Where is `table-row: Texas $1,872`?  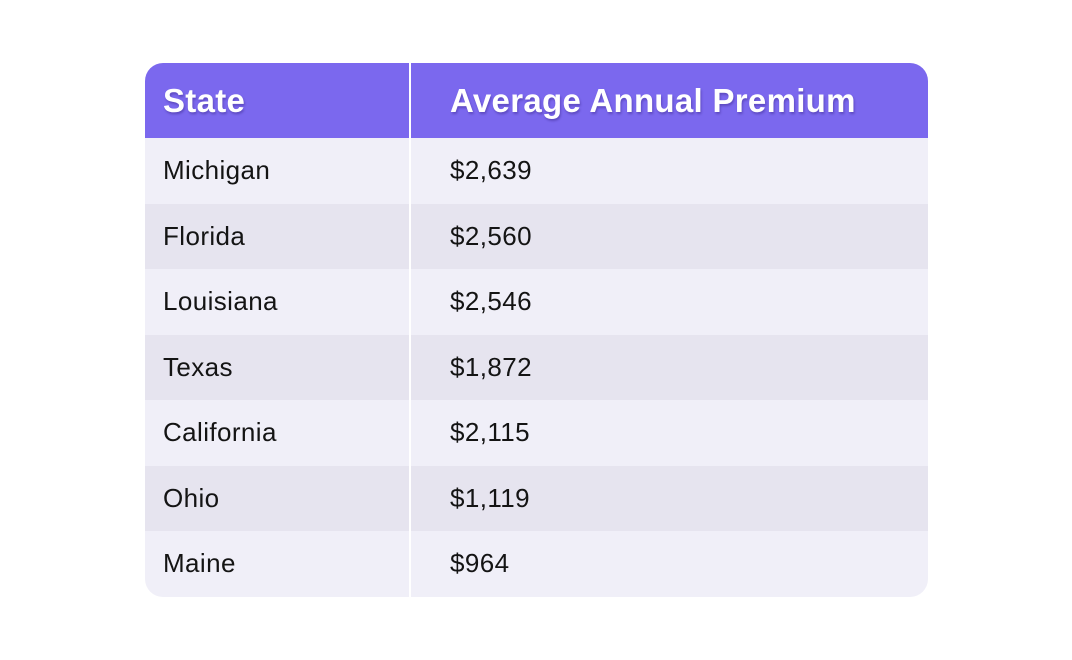 table-row: Texas $1,872 is located at coordinates (536, 367).